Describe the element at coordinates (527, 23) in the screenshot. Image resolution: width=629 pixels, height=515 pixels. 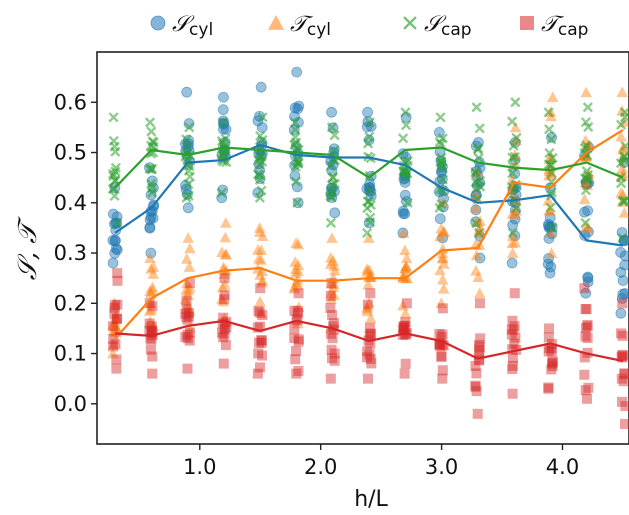
I see `legend-marker-square` at that location.